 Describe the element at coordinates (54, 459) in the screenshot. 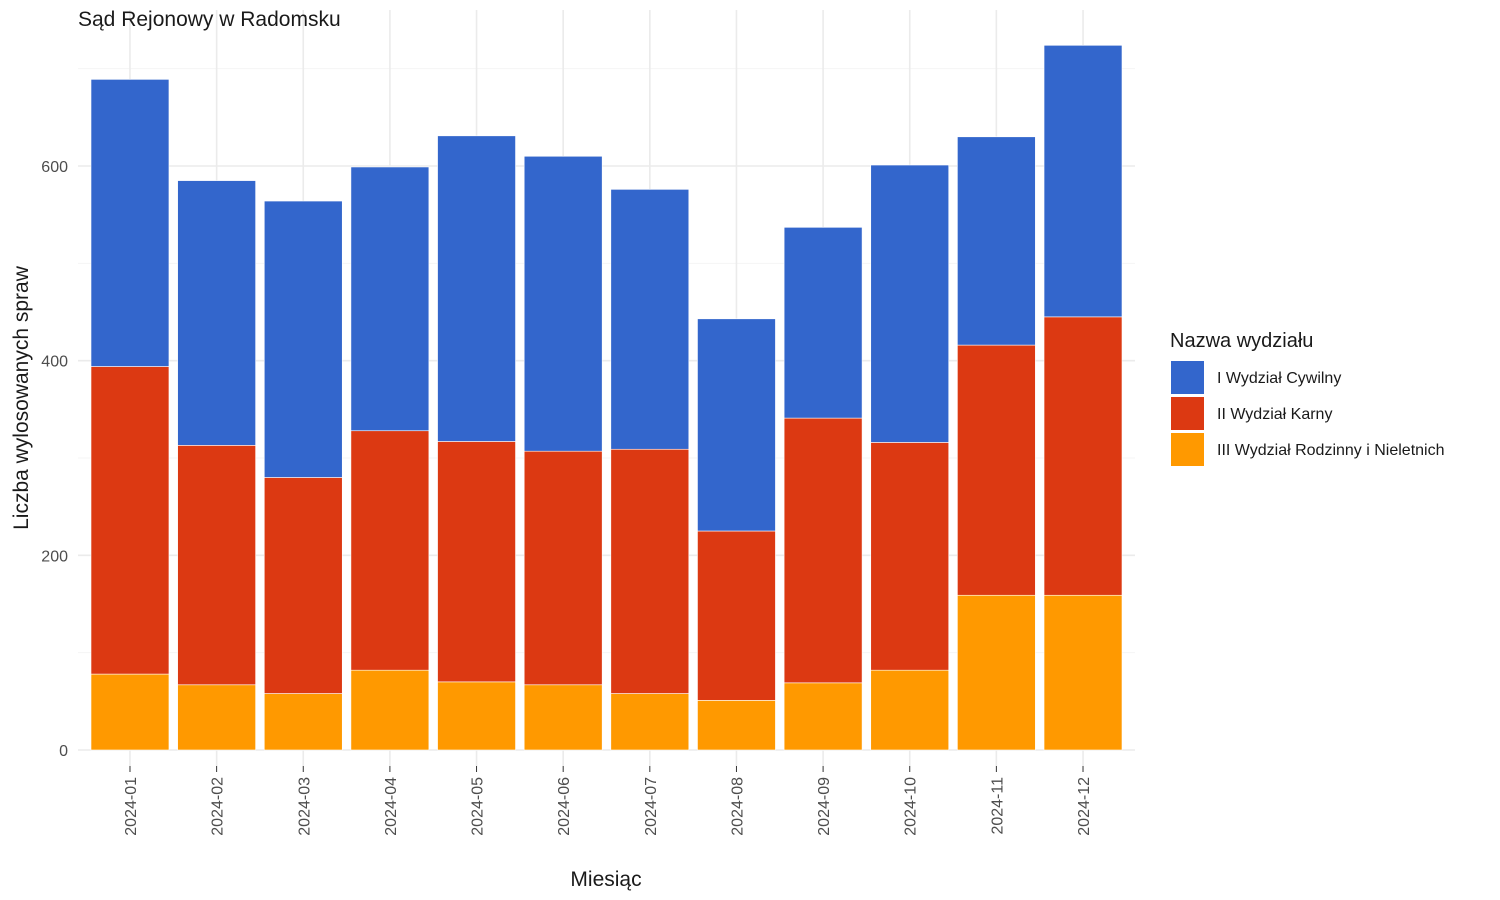

I see `y-axis: 0 200 400 600` at that location.